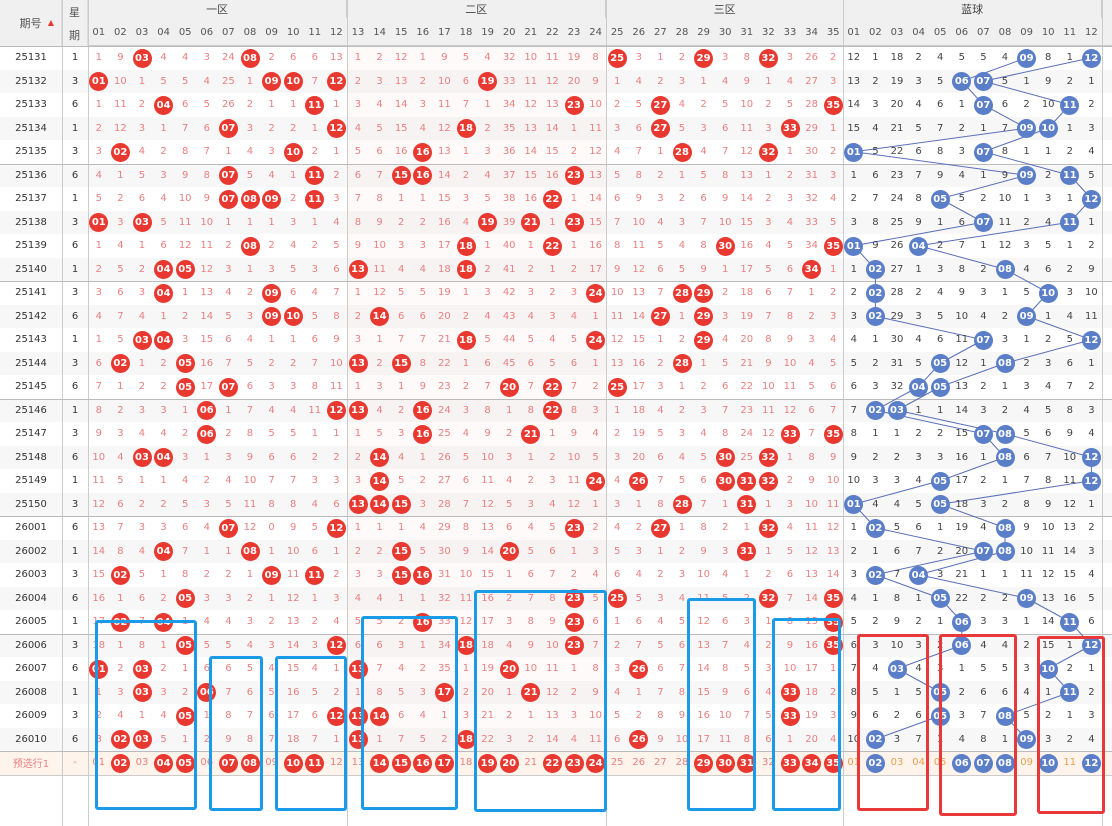  What do you see at coordinates (31, 340) in the screenshot?
I see `period-cell: 25143` at bounding box center [31, 340].